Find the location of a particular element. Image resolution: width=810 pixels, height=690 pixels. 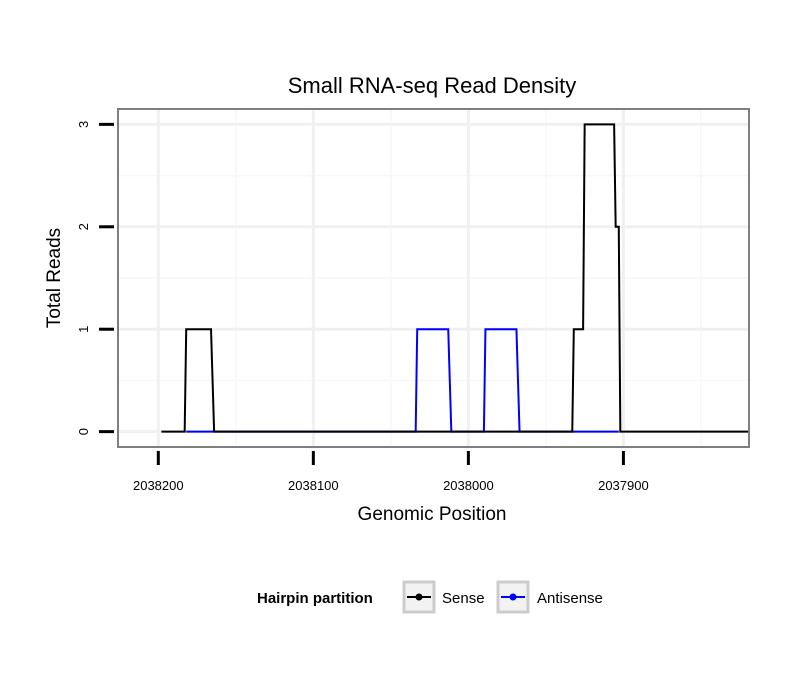

legend-point-sense is located at coordinates (419, 597).